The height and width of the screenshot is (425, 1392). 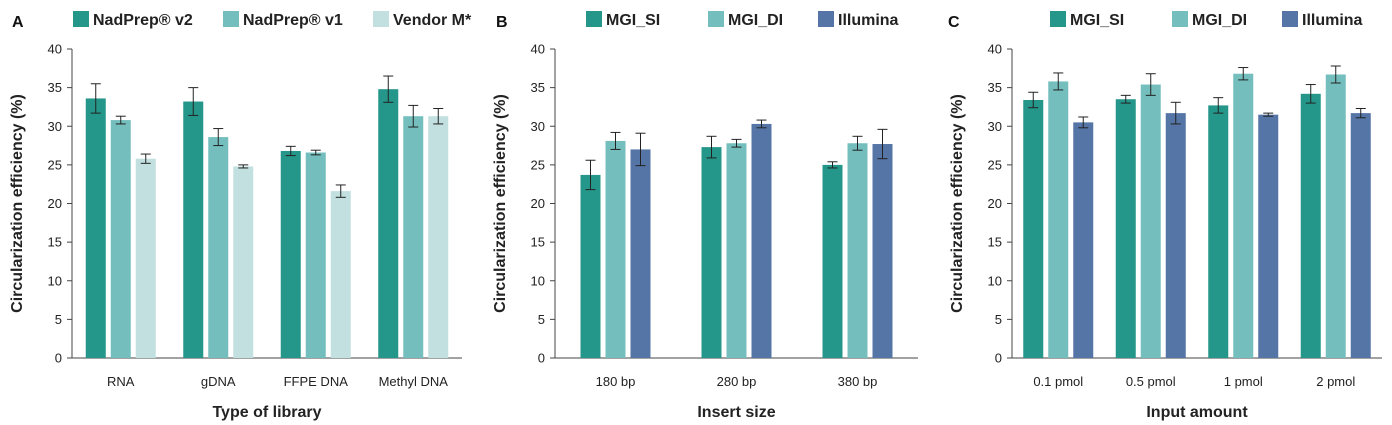 What do you see at coordinates (1151, 381) in the screenshot?
I see `x-tick-label: 0.5 pmol` at bounding box center [1151, 381].